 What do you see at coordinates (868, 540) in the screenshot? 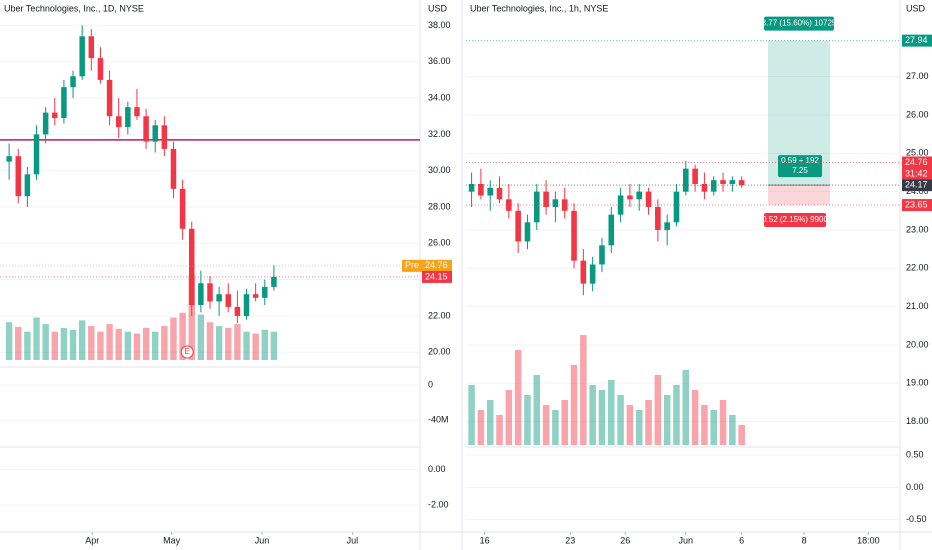
I see `x-tick-label: 18:00` at bounding box center [868, 540].